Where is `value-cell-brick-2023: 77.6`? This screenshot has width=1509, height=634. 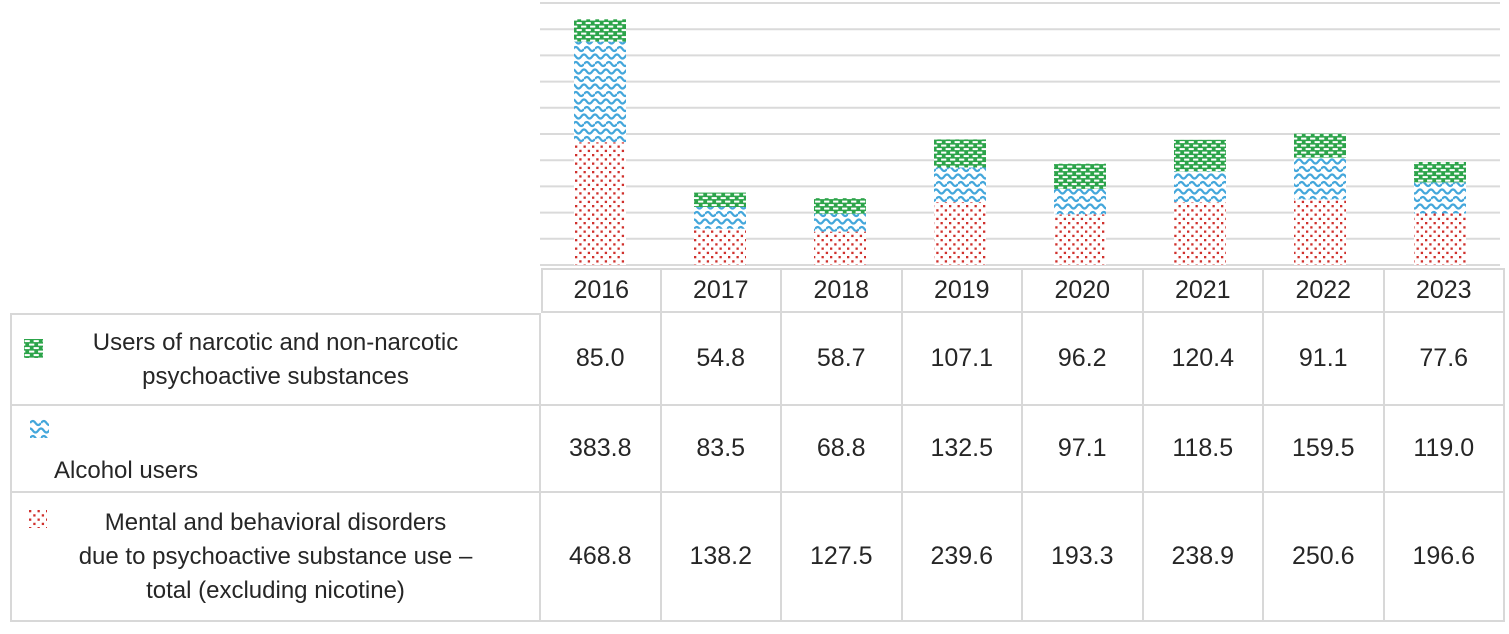 value-cell-brick-2023: 77.6 is located at coordinates (1444, 359).